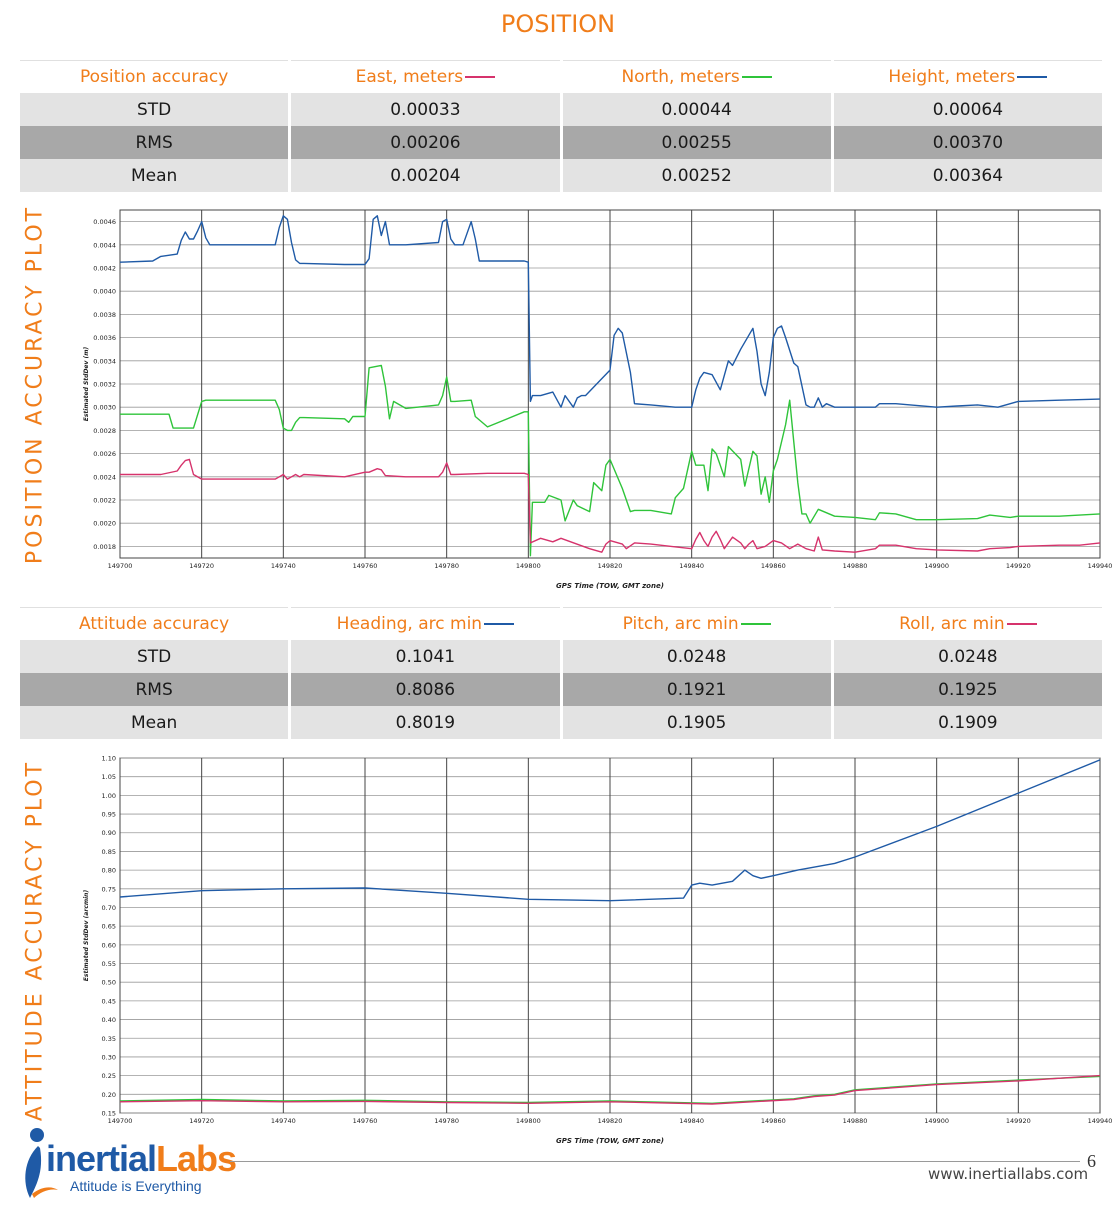 This screenshot has width=1116, height=1206. Describe the element at coordinates (109, 1076) in the screenshot. I see `y-tick-label: 0.25` at that location.